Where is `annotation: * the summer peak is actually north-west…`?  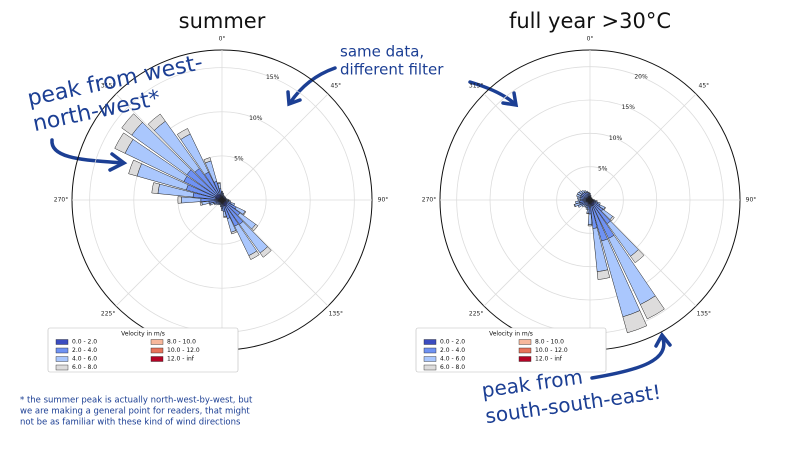 annotation: * the summer peak is actually north-west… is located at coordinates (136, 401).